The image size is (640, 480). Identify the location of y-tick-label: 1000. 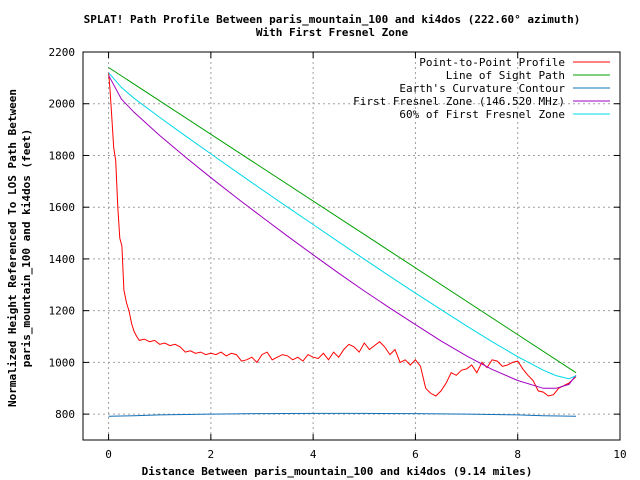
(62, 362).